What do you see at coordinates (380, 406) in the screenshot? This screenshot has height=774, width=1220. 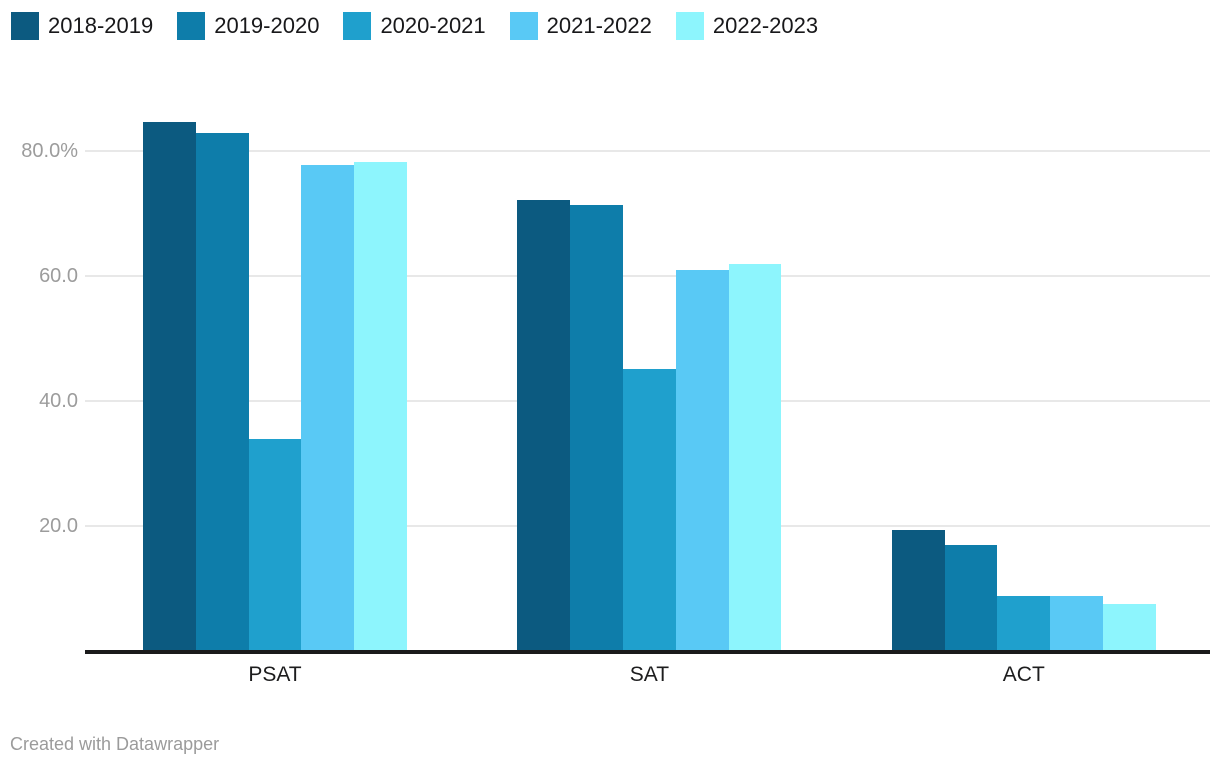 I see `bar-PSAT-2022-2023` at bounding box center [380, 406].